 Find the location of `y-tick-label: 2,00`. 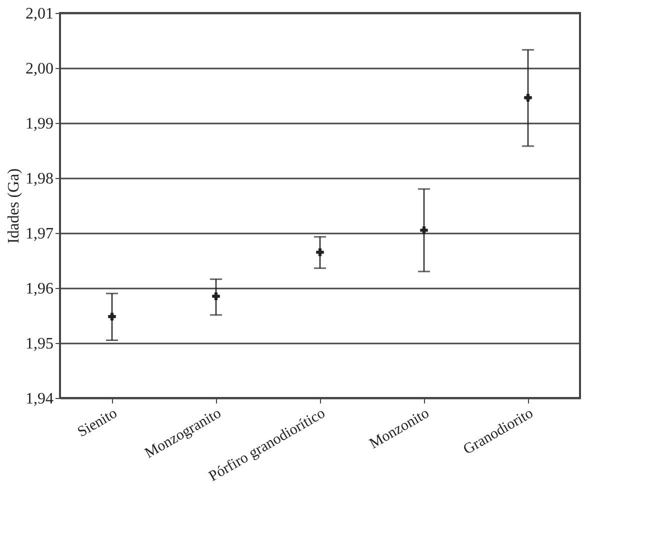

y-tick-label: 2,00 is located at coordinates (40, 69).